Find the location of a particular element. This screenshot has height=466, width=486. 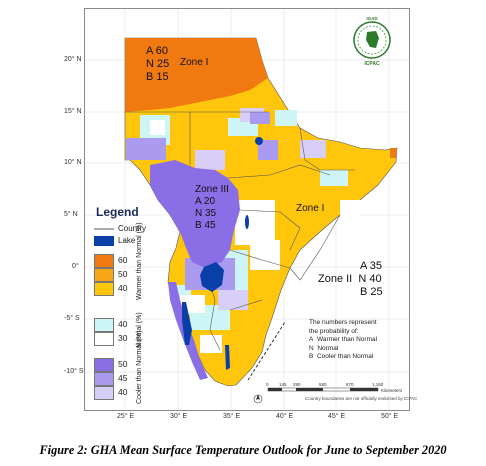

legend-lake-label: Lake is located at coordinates (127, 240).